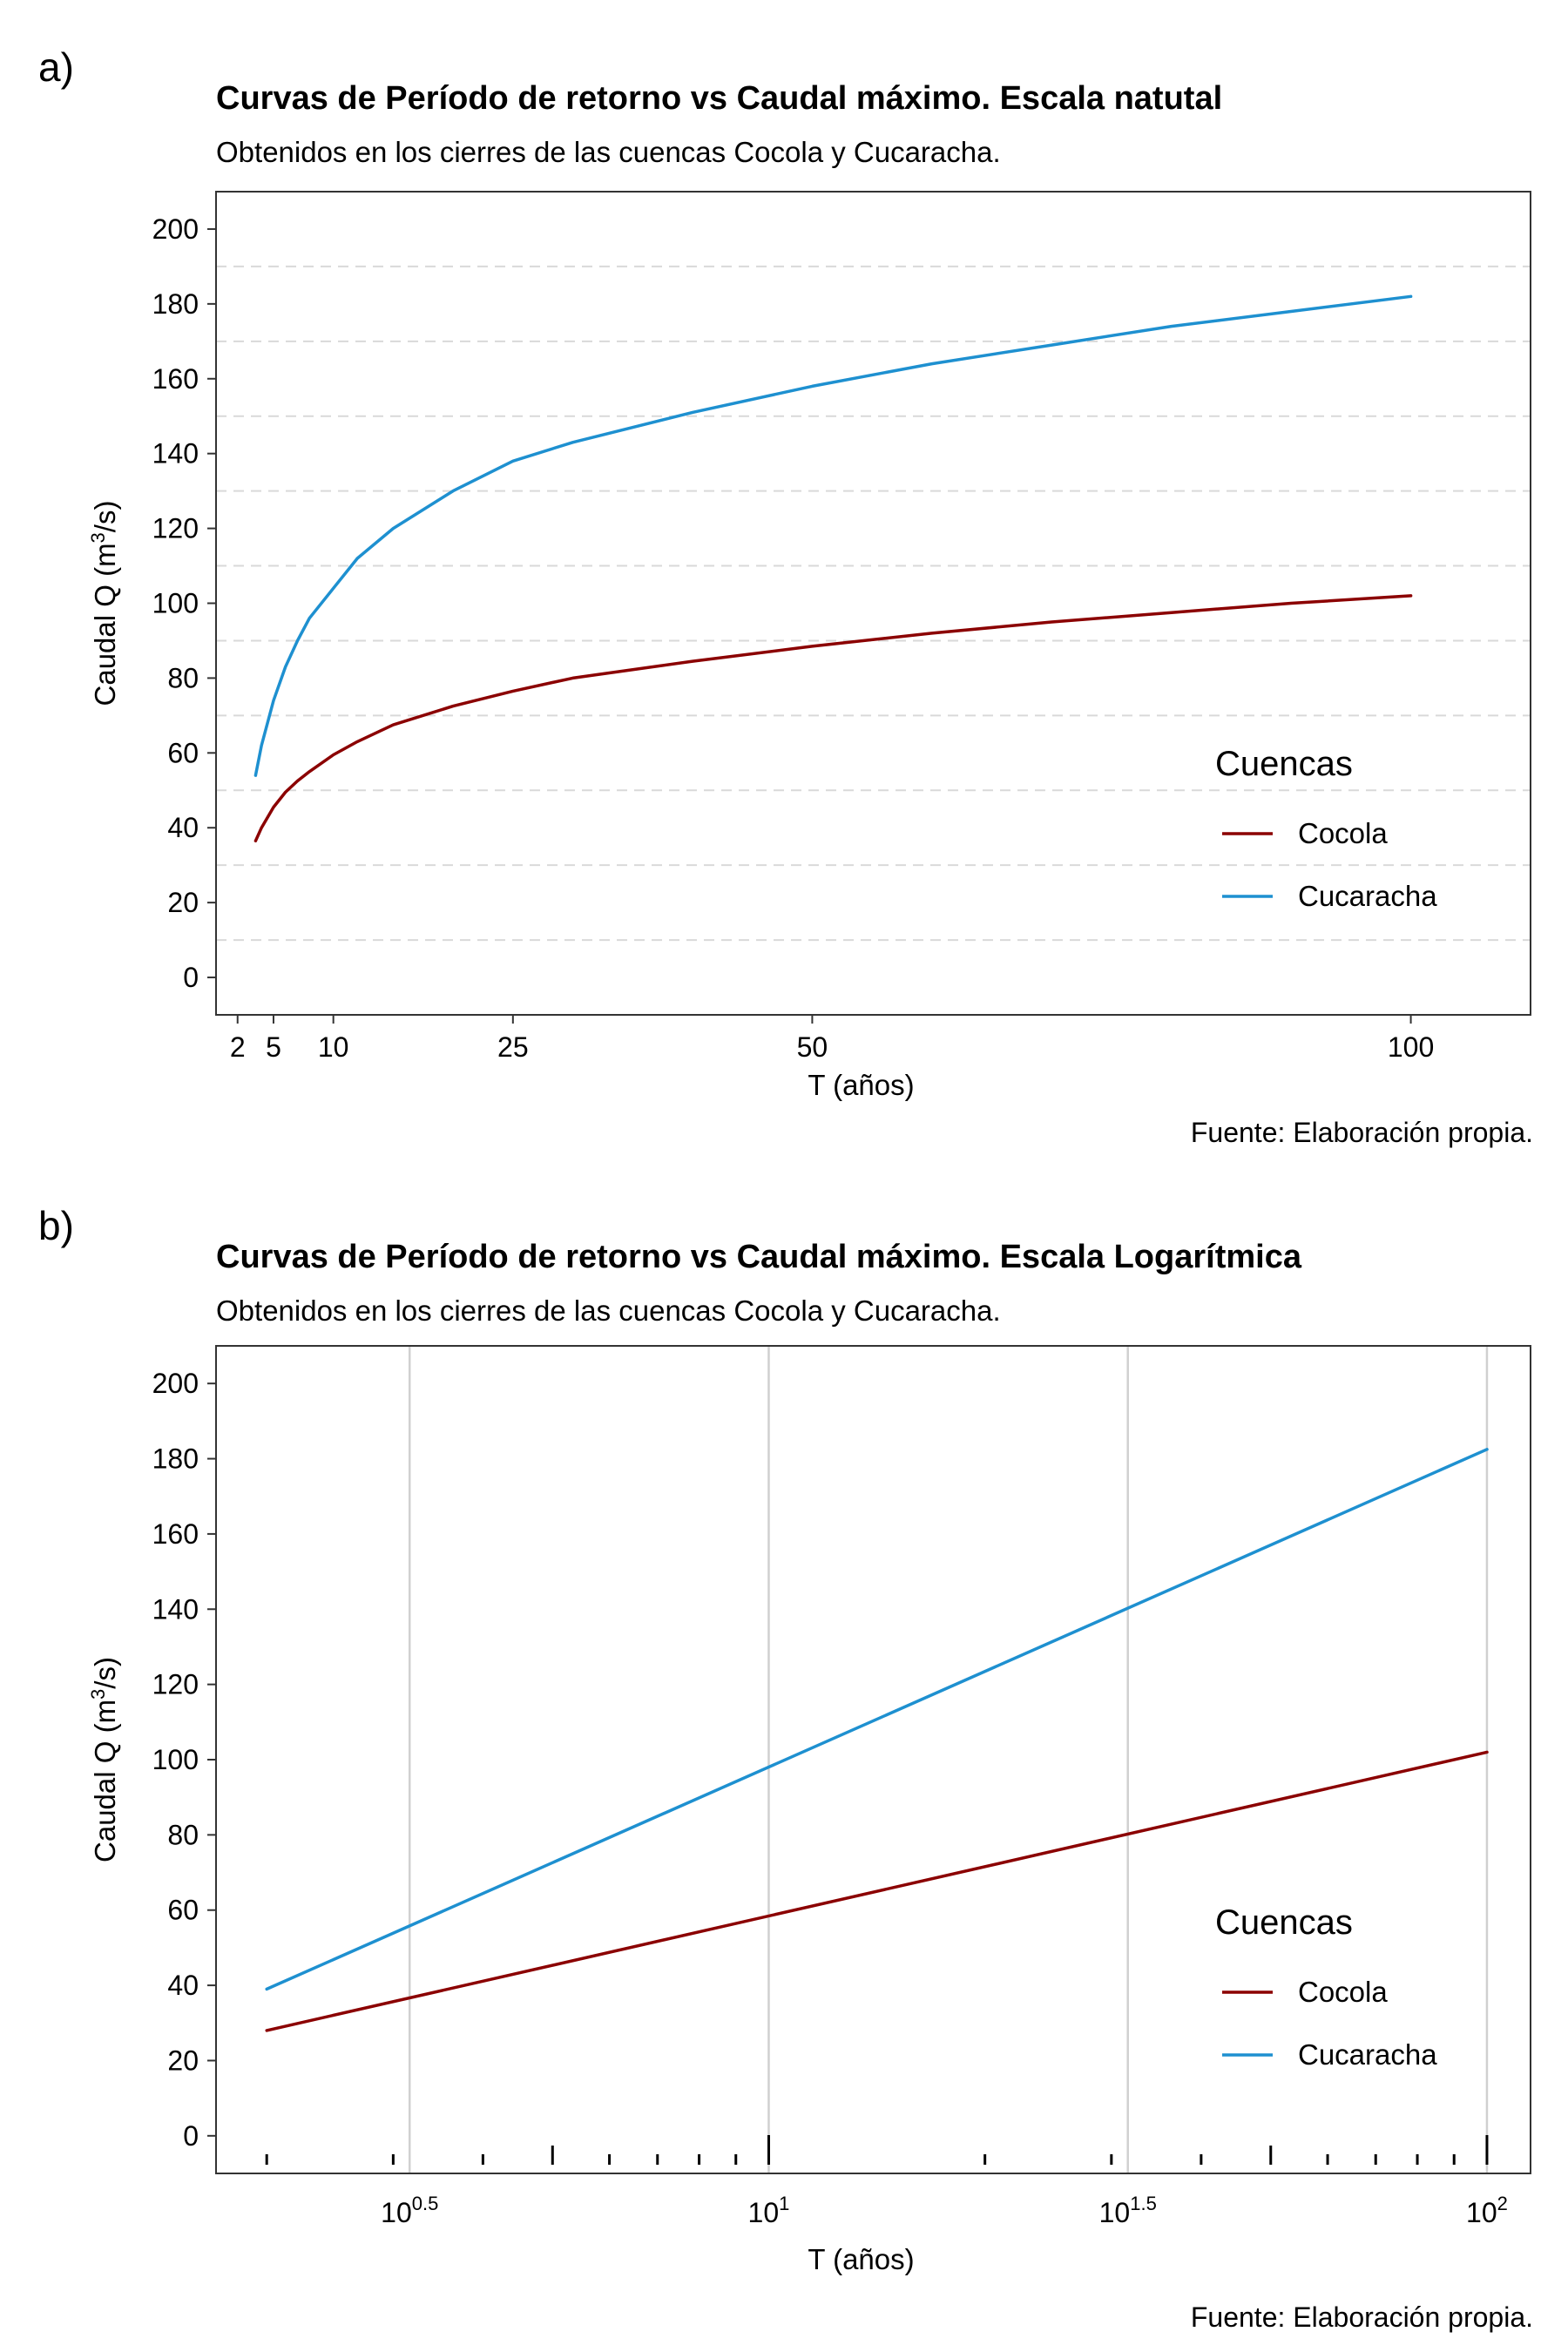 Image resolution: width=1568 pixels, height=2352 pixels. Describe the element at coordinates (1411, 1047) in the screenshot. I see `x-tick-label: 100` at that location.